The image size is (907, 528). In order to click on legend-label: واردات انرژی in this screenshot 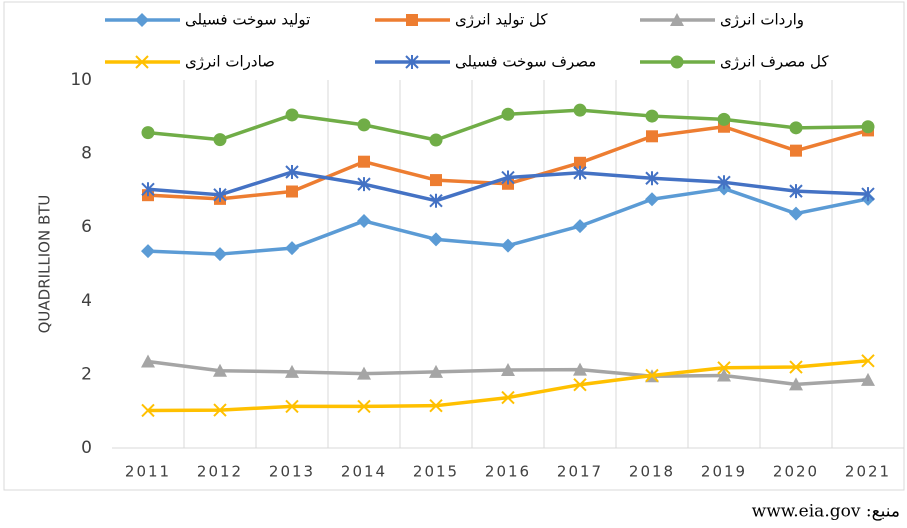, I will do `click(762, 20)`.